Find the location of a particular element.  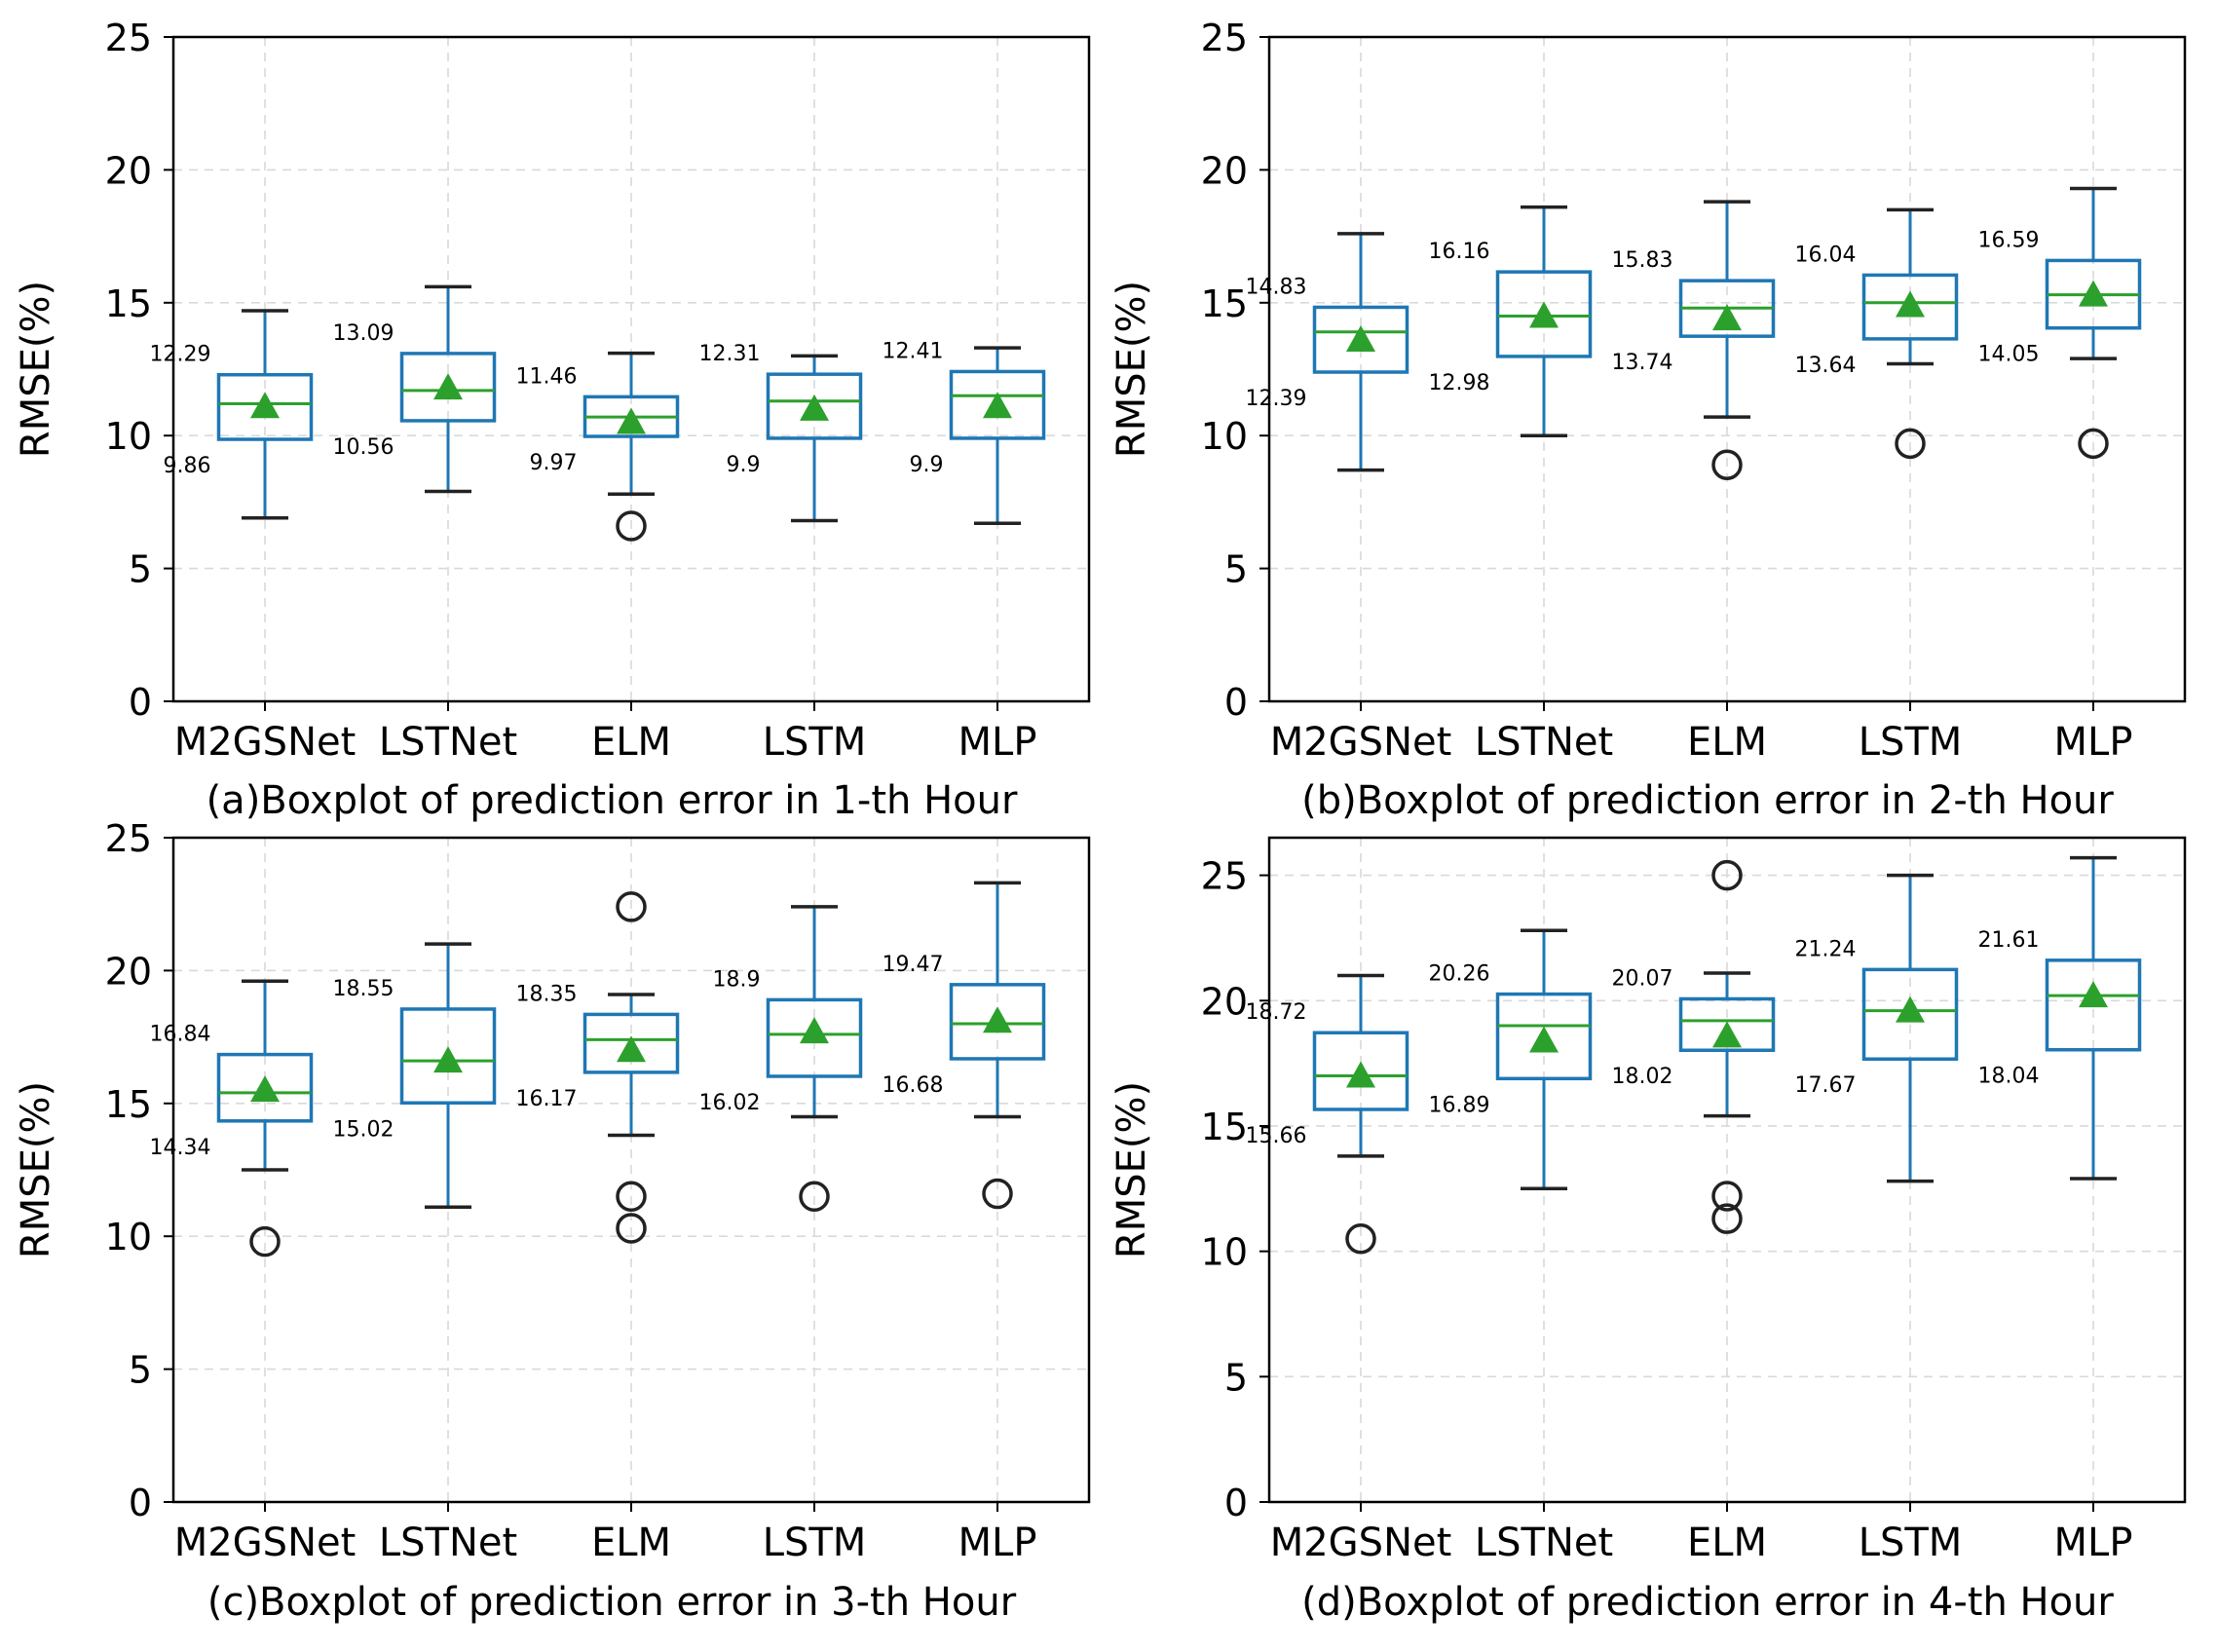

q3-label: 18.55 is located at coordinates (364, 989).